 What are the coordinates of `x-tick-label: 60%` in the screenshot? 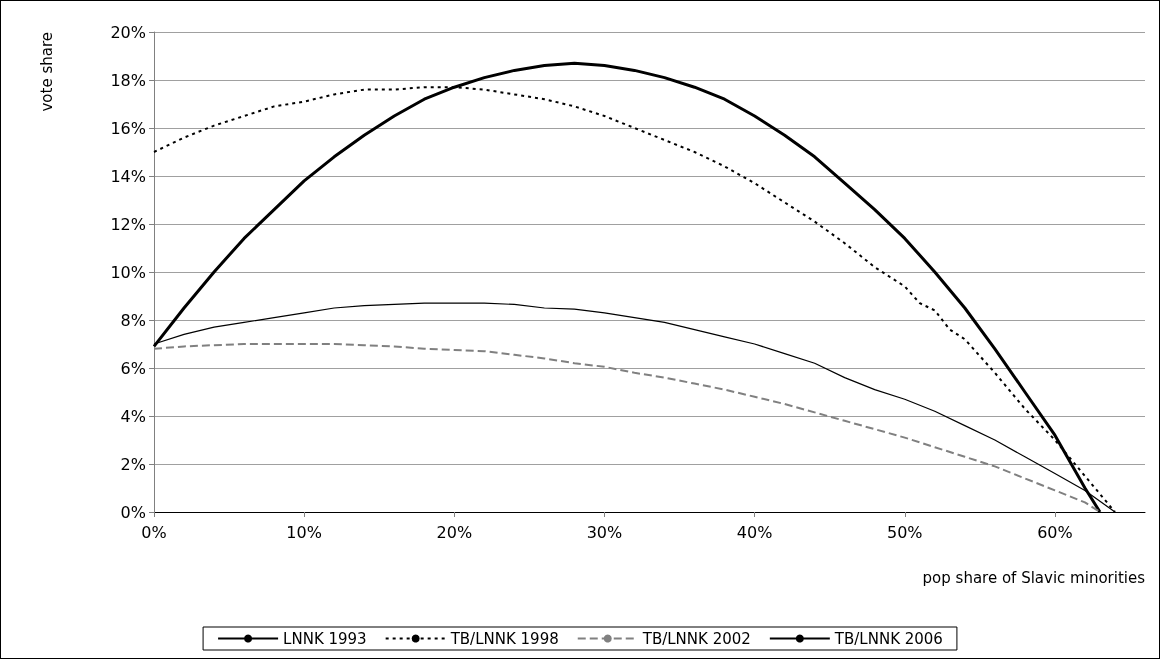 It's located at (1055, 532).